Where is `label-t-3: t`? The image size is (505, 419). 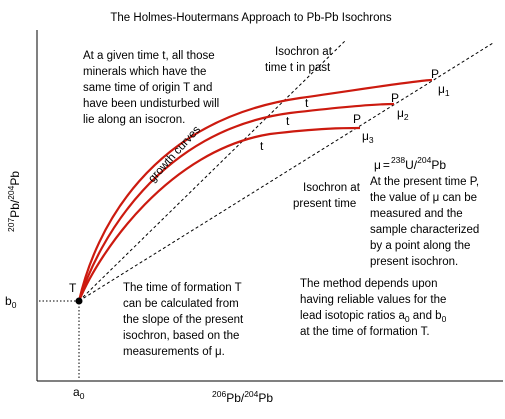 label-t-3: t is located at coordinates (262, 146).